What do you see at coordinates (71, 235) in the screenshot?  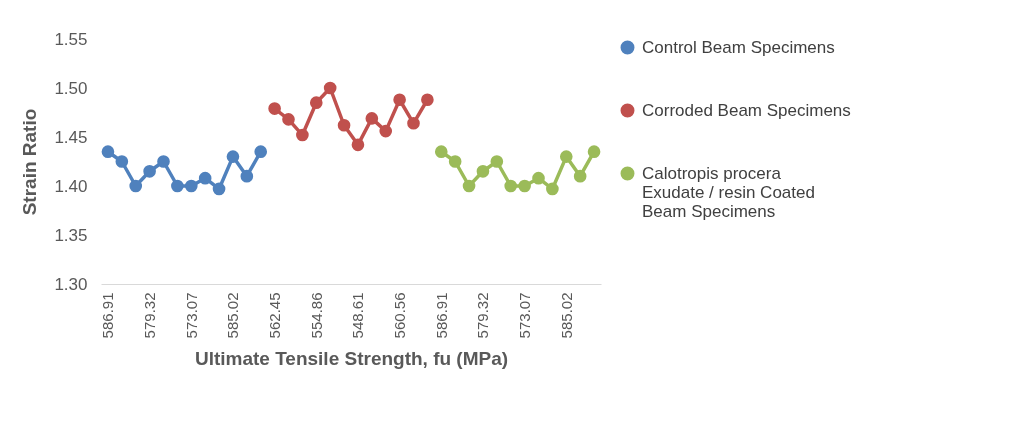 I see `y-tick-label: 1.35` at bounding box center [71, 235].